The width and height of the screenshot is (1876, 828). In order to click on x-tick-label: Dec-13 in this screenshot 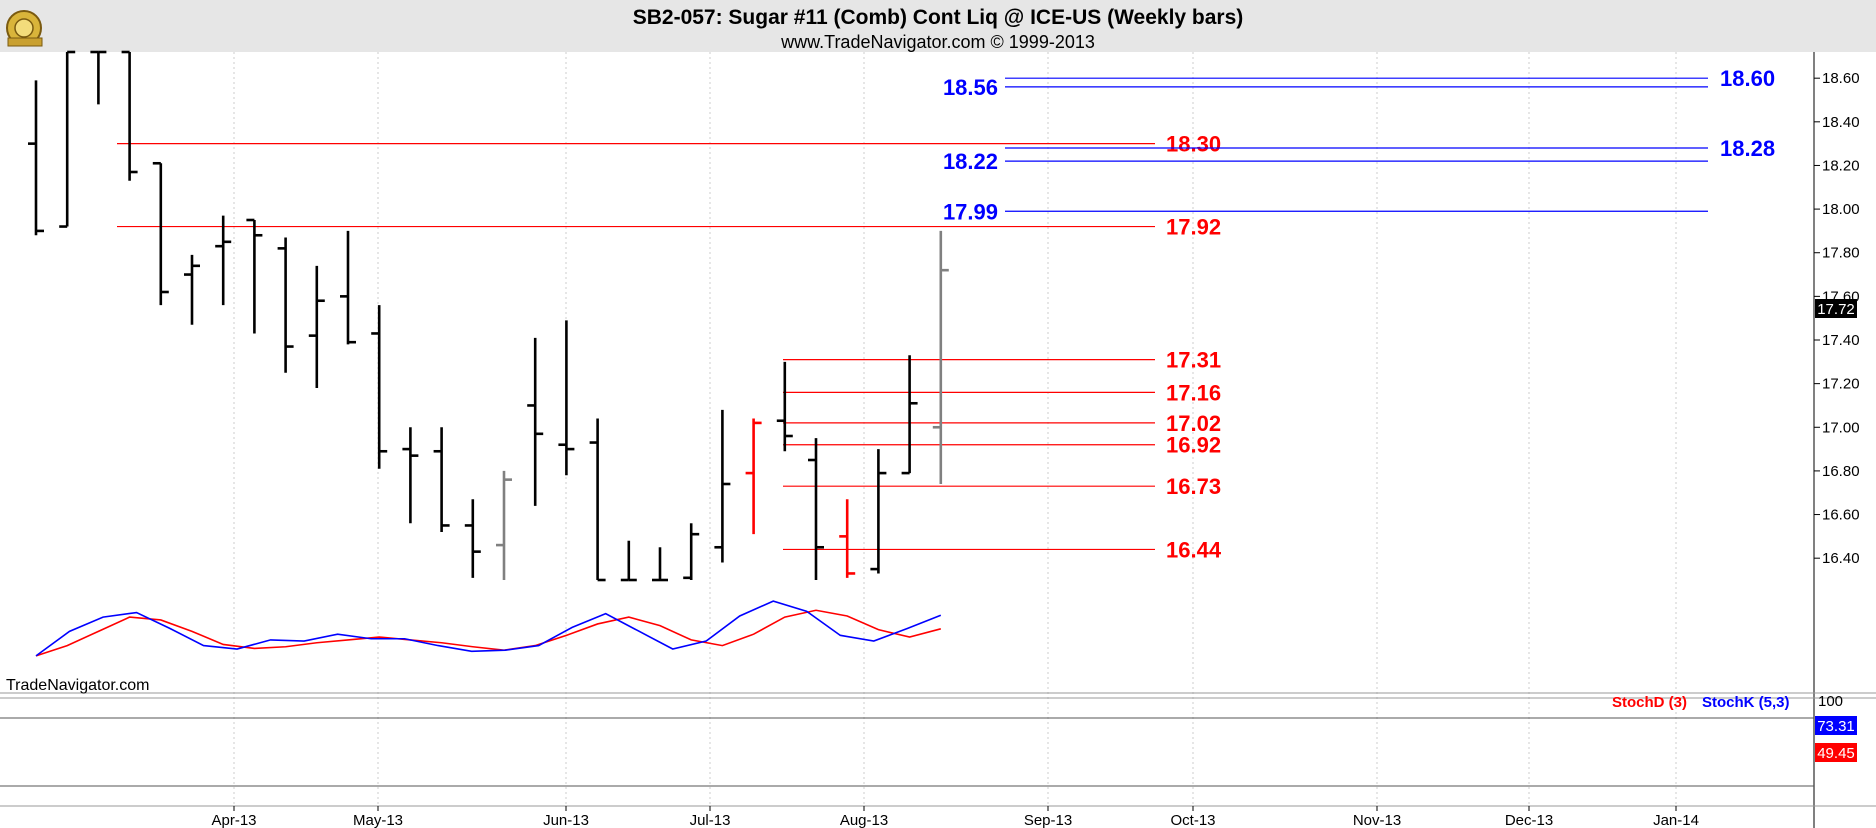, I will do `click(1529, 820)`.